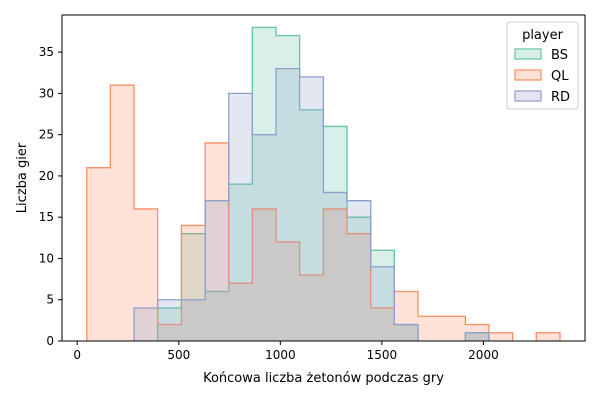 Image resolution: width=600 pixels, height=400 pixels. Describe the element at coordinates (528, 96) in the screenshot. I see `legend-swatch-rd` at that location.